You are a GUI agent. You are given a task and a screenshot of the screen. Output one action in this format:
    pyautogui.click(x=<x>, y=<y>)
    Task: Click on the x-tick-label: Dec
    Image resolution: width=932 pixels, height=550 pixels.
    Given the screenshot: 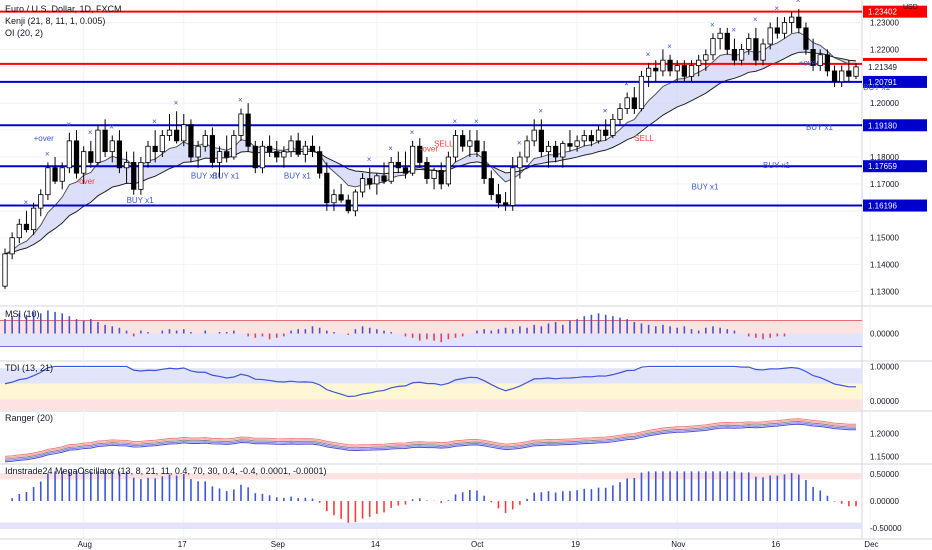 What is the action you would take?
    pyautogui.click(x=871, y=544)
    